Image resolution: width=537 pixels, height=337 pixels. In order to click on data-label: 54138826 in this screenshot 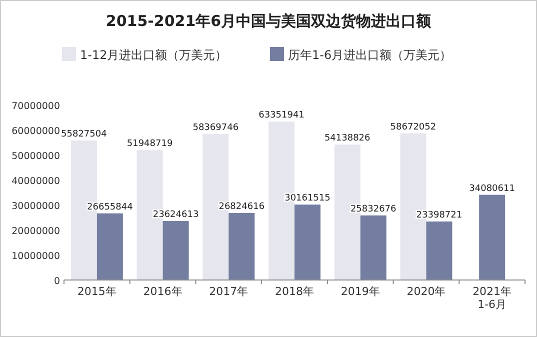, I will do `click(347, 139)`.